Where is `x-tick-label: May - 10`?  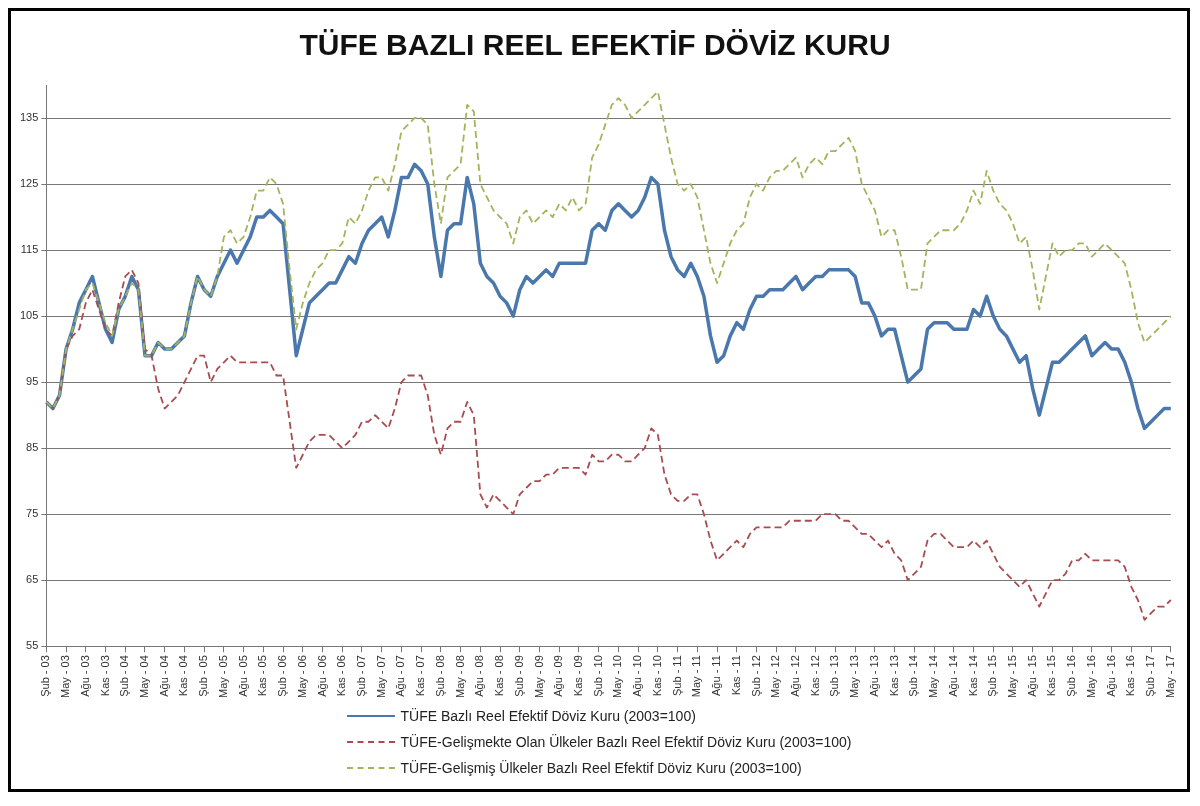 x-tick-label: May - 10 is located at coordinates (617, 677).